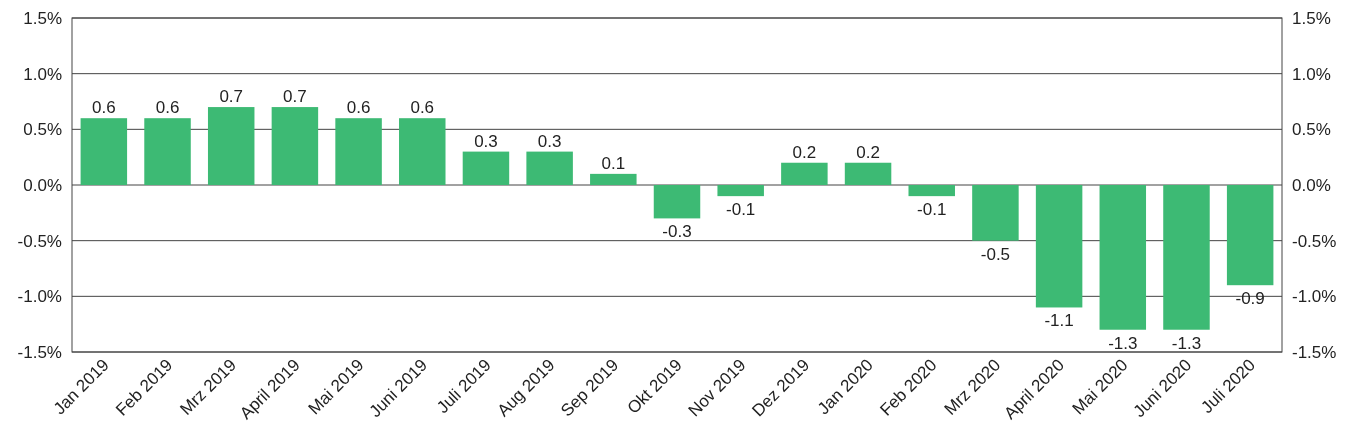 The image size is (1347, 444). What do you see at coordinates (1311, 185) in the screenshot?
I see `y2-tick-label: 0.0%` at bounding box center [1311, 185].